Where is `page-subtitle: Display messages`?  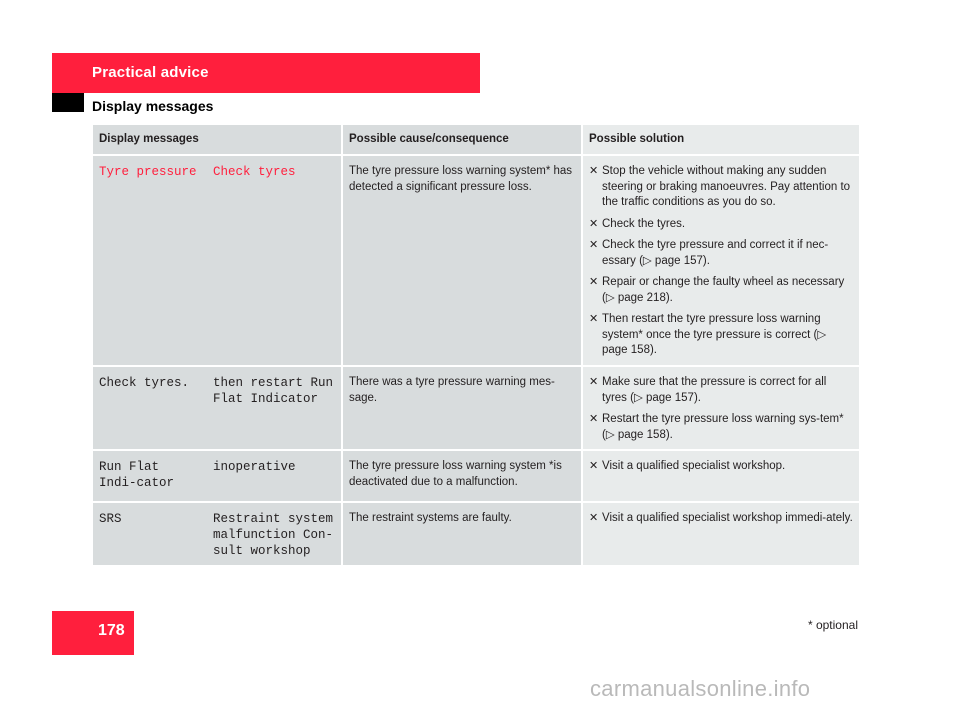
page-subtitle: Display messages is located at coordinates (153, 106).